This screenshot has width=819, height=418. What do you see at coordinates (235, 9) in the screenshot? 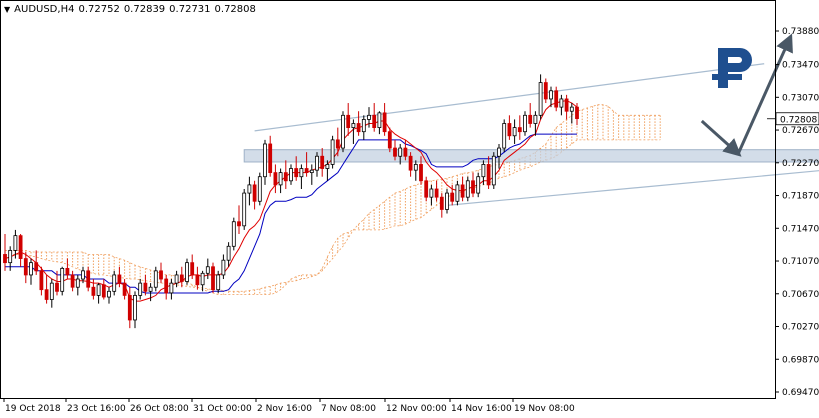
I see `close-value: 0.72808` at bounding box center [235, 9].